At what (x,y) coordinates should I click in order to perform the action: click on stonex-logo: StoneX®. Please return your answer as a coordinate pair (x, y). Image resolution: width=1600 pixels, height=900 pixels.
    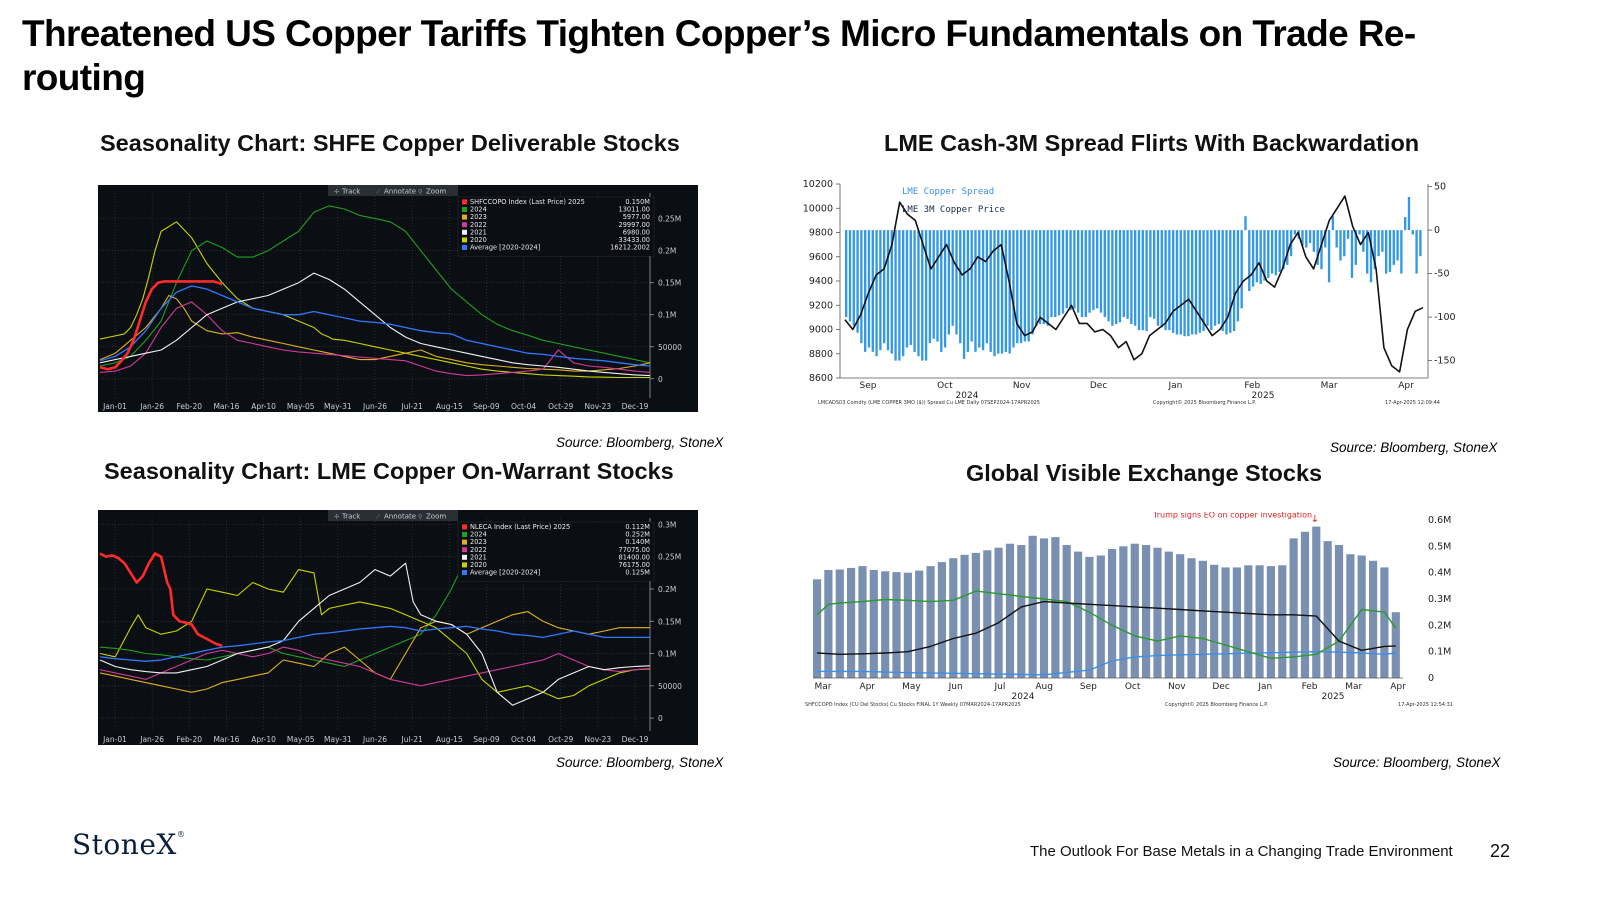
    Looking at the image, I should click on (128, 844).